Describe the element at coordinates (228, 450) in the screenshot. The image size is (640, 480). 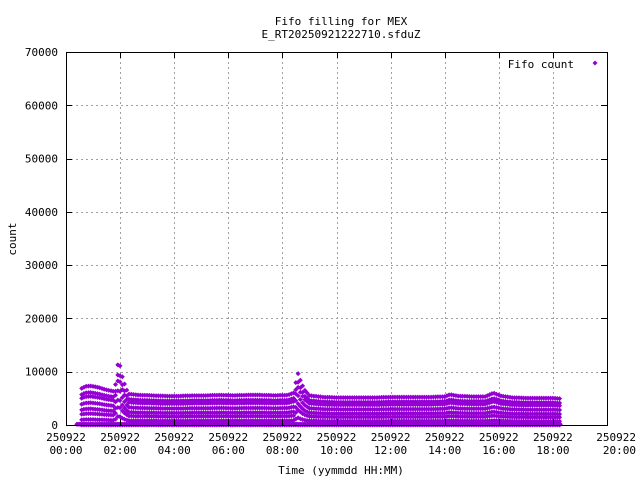
I see `x-tick-label-time: 06:00` at that location.